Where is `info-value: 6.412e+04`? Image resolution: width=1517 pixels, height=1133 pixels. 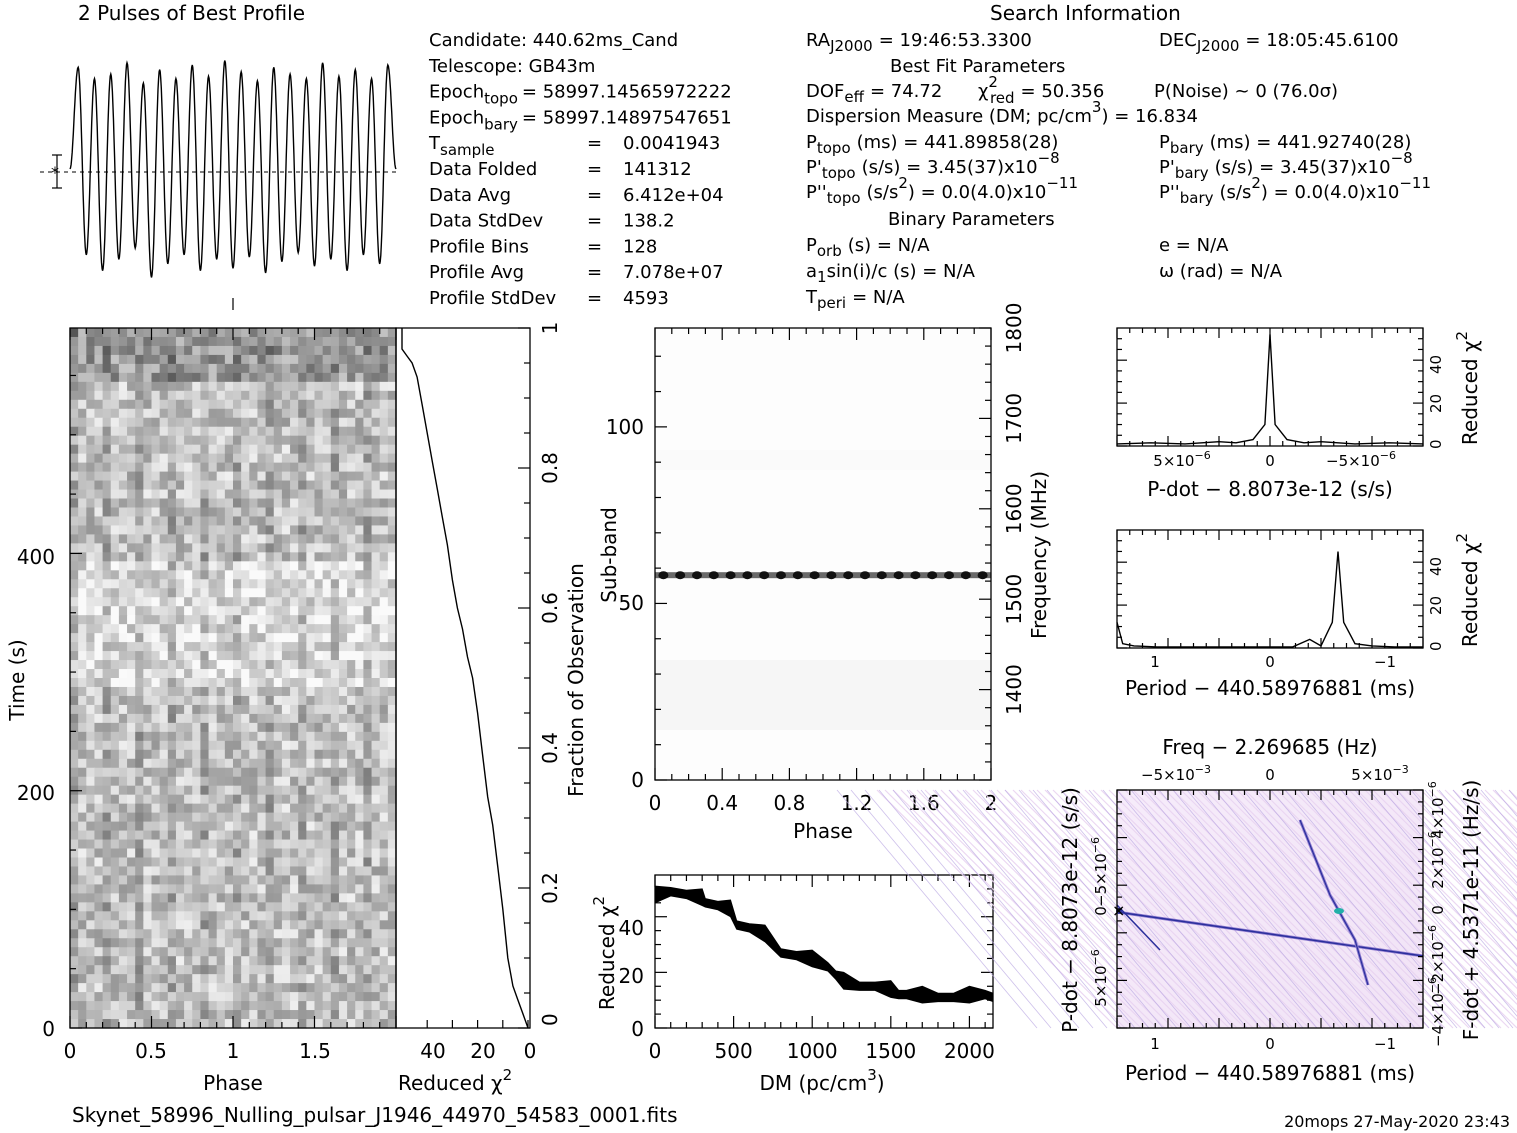
info-value: 6.412e+04 is located at coordinates (673, 195).